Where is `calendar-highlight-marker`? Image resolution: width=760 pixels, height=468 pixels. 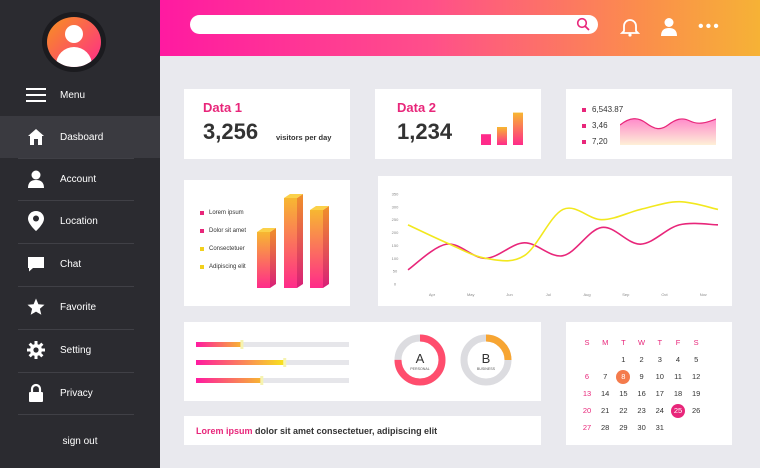 calendar-highlight-marker is located at coordinates (623, 377).